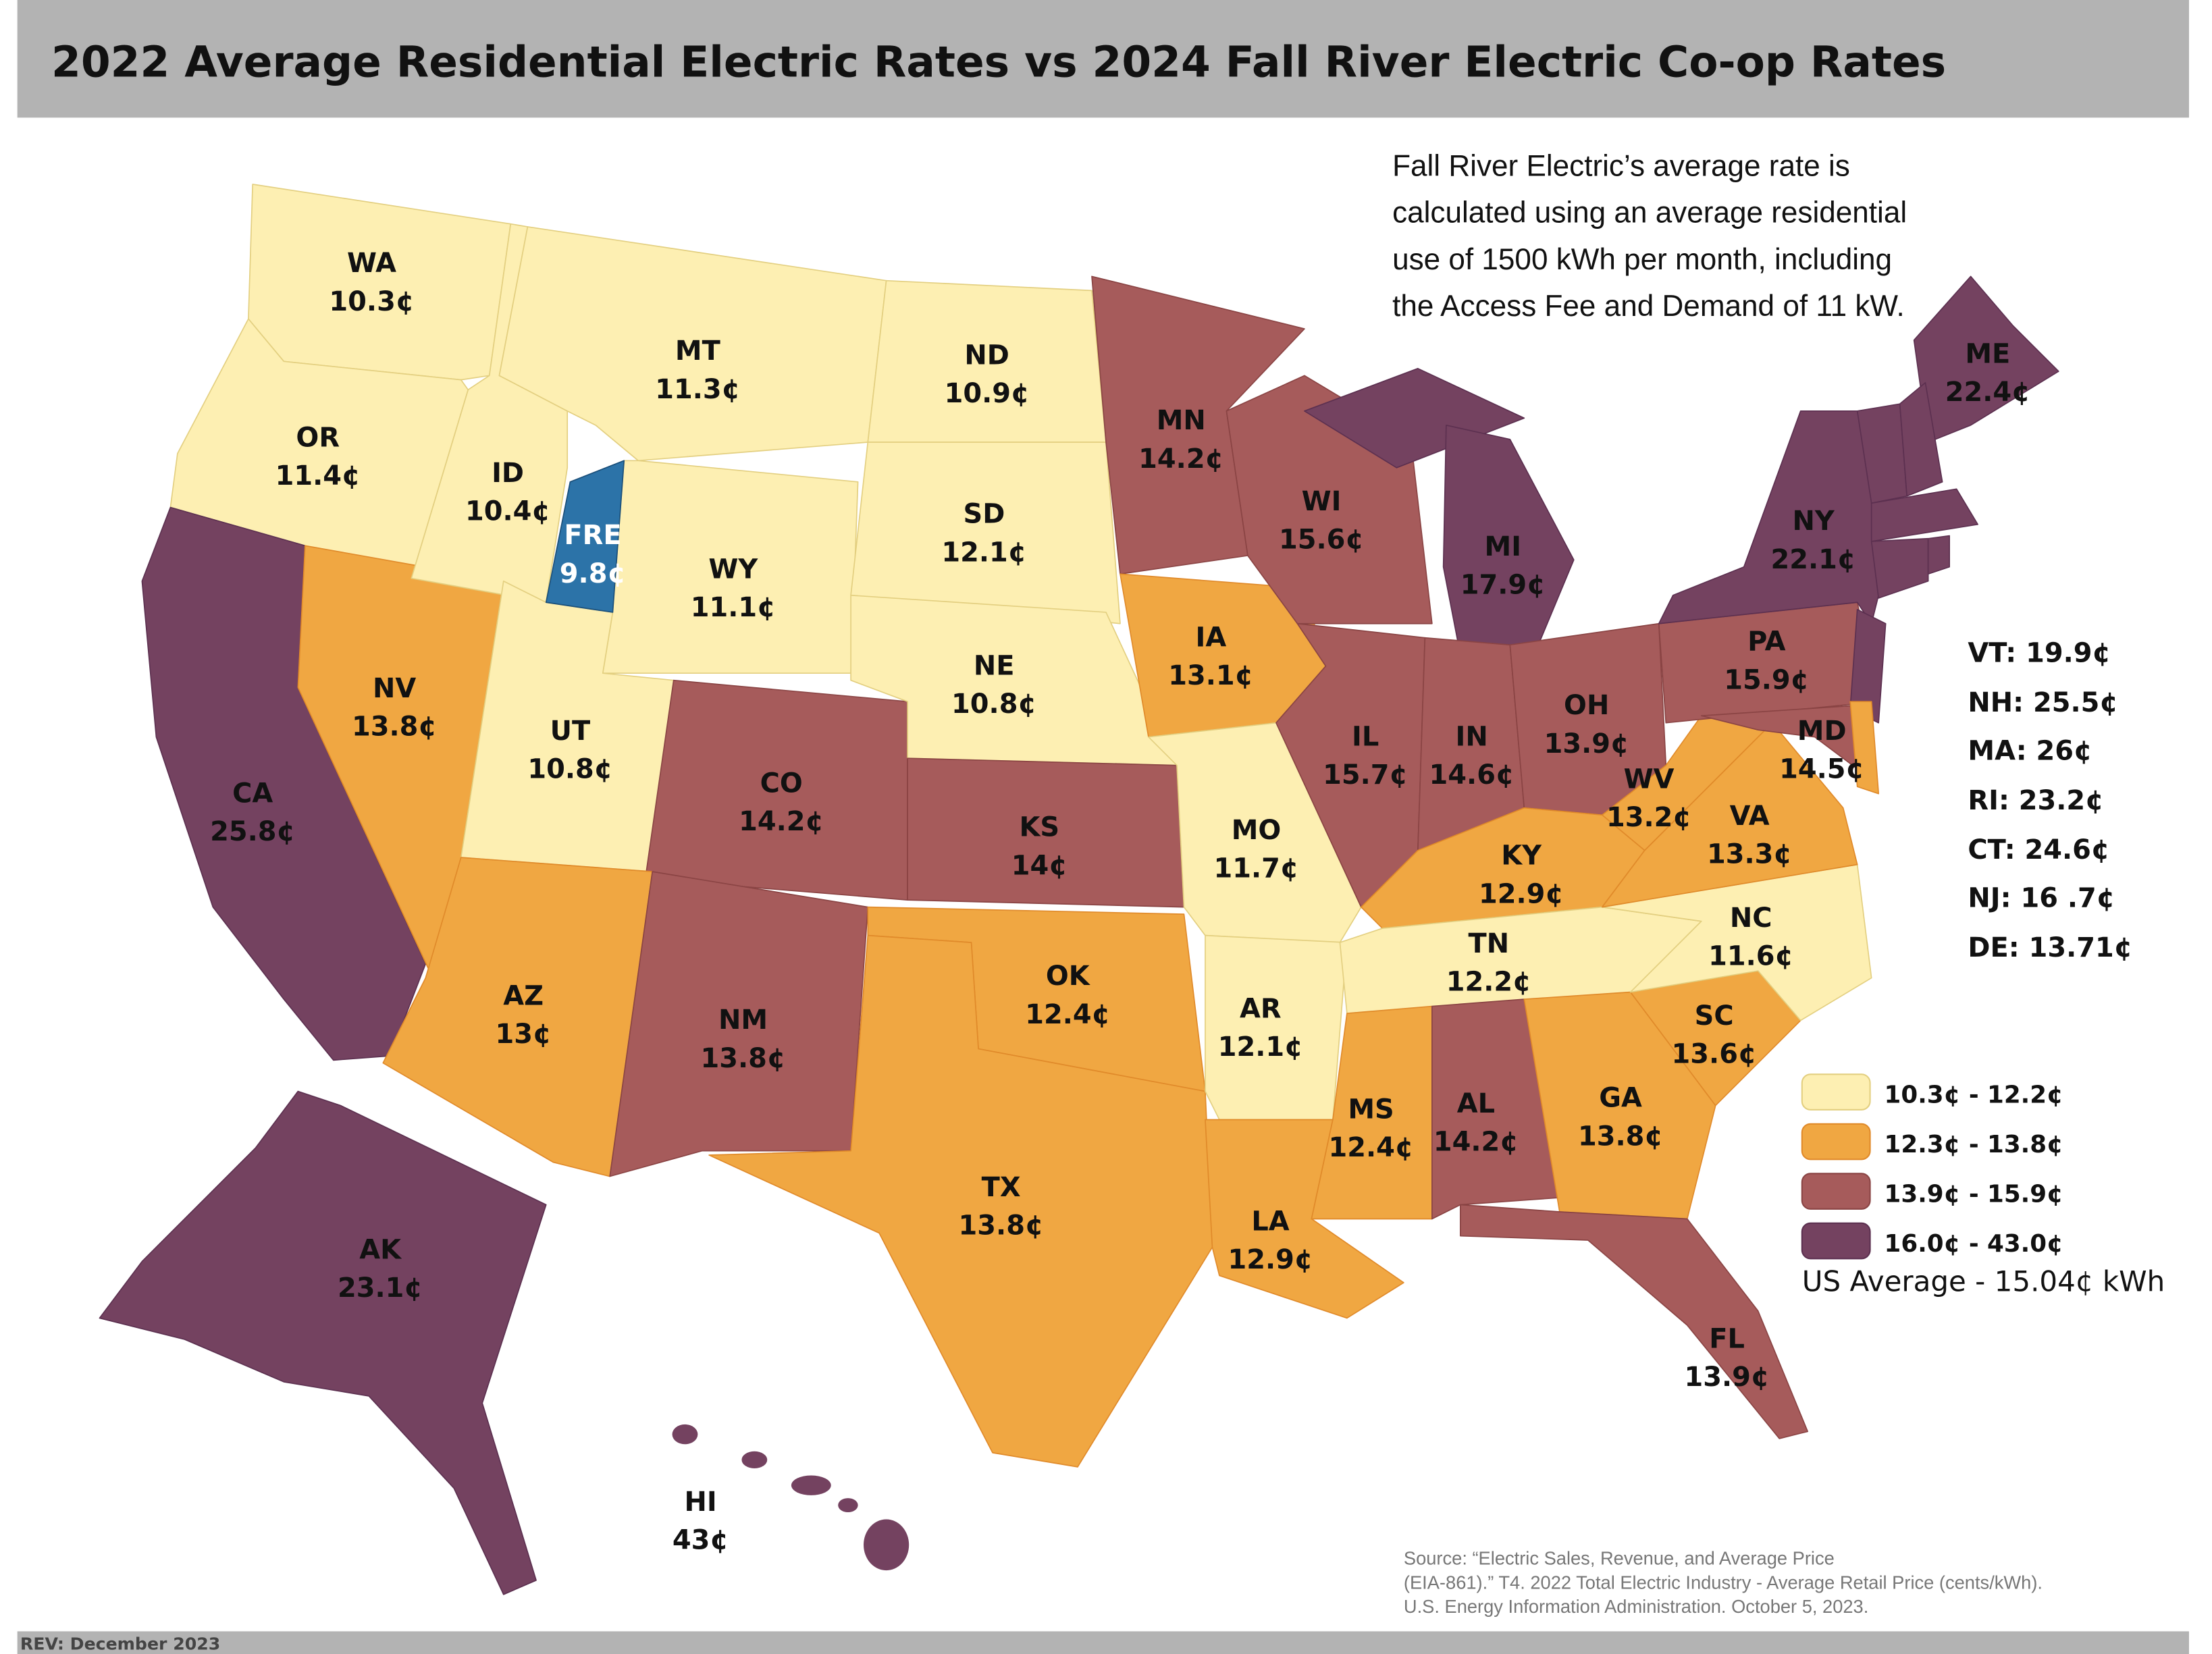  I want to click on state-code-label: MN, so click(1181, 420).